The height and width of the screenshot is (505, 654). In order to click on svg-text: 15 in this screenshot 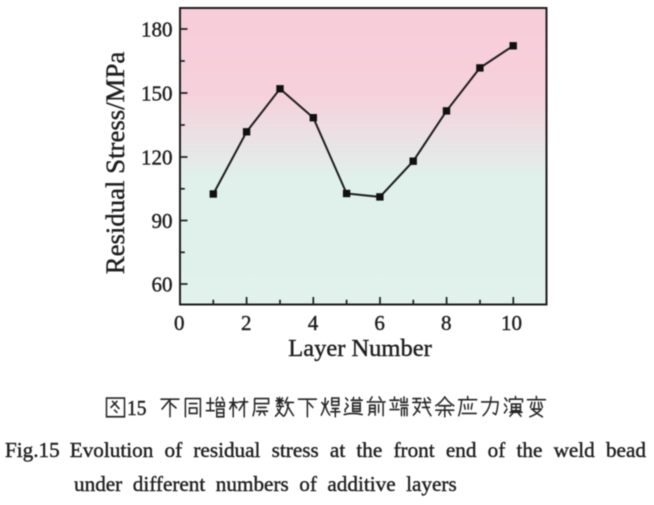, I will do `click(136, 408)`.